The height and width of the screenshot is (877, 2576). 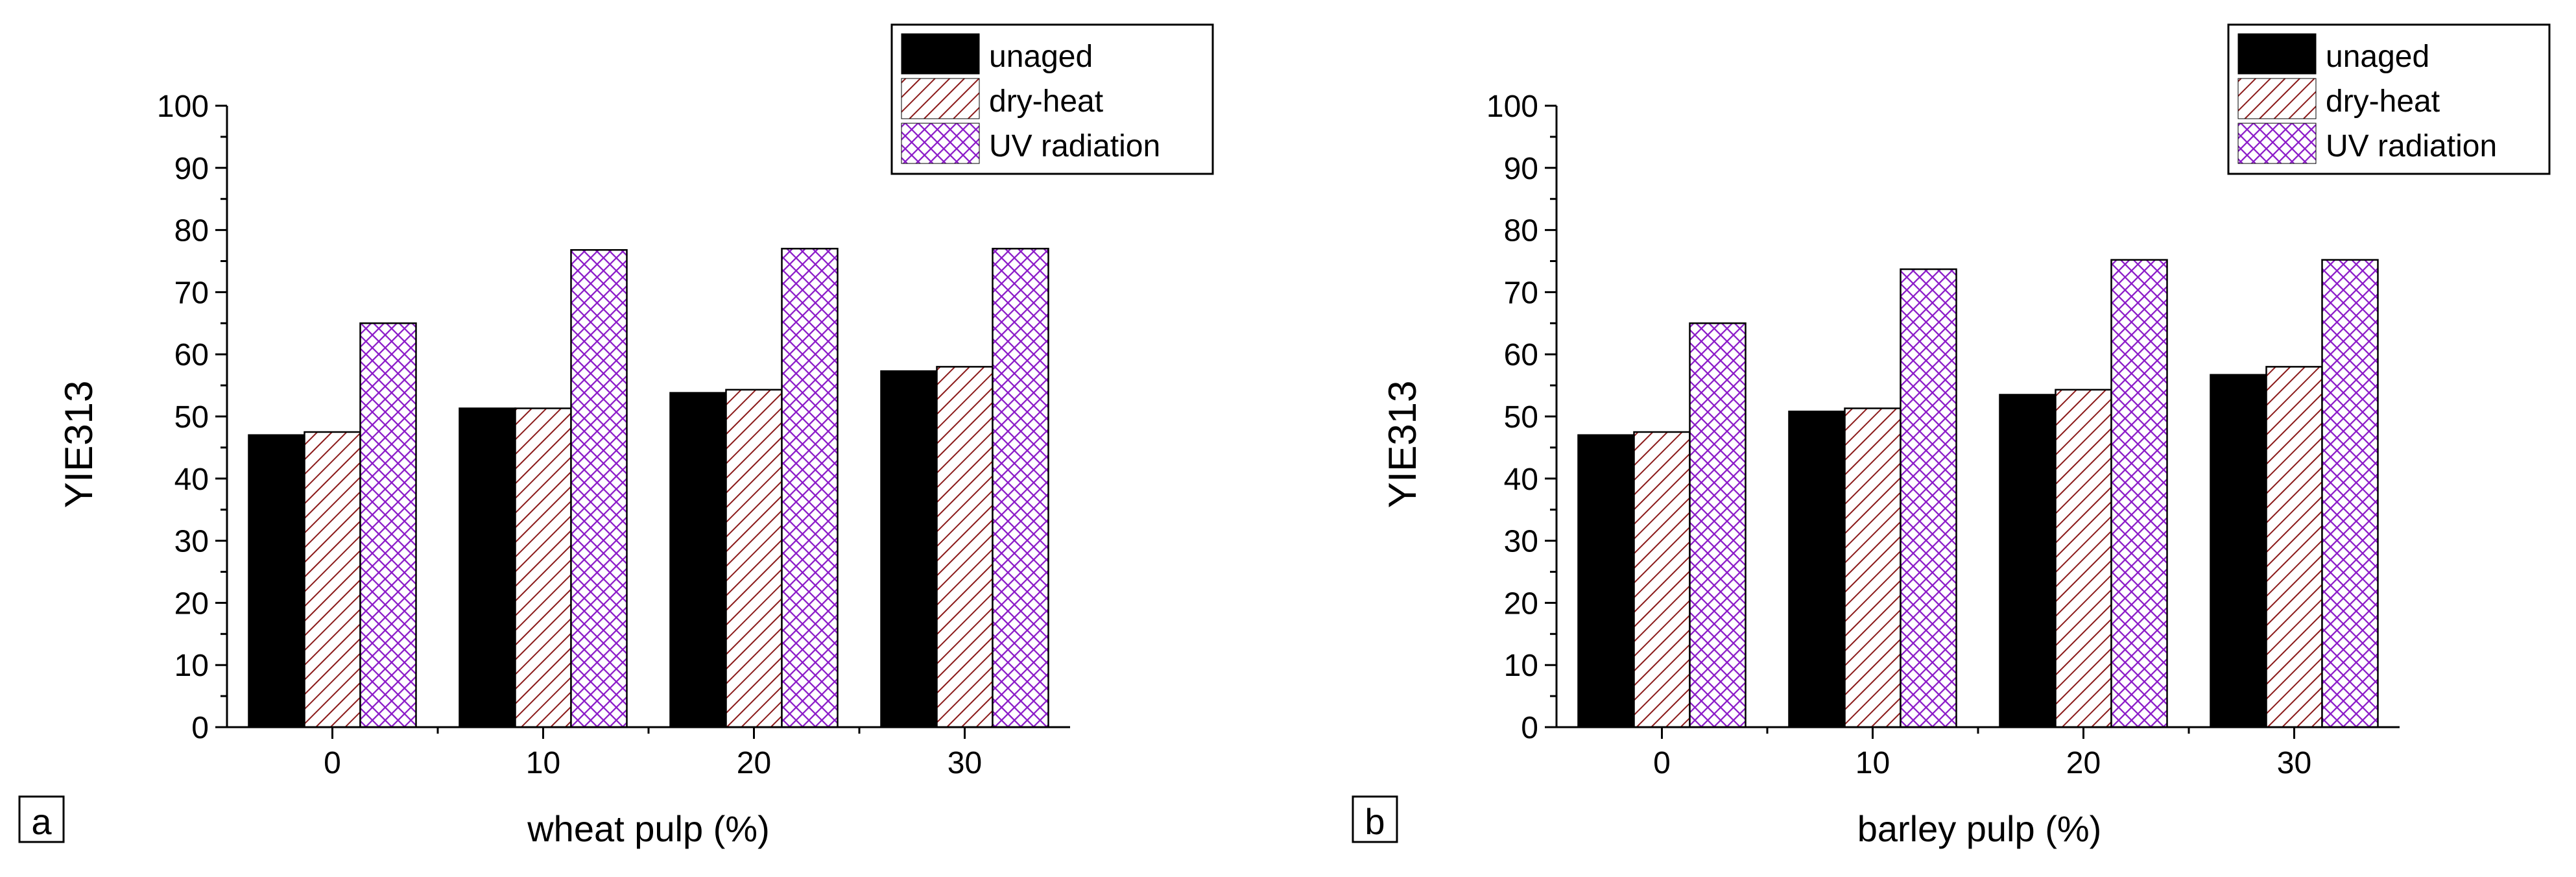 What do you see at coordinates (1375, 821) in the screenshot?
I see `panel-label: b` at bounding box center [1375, 821].